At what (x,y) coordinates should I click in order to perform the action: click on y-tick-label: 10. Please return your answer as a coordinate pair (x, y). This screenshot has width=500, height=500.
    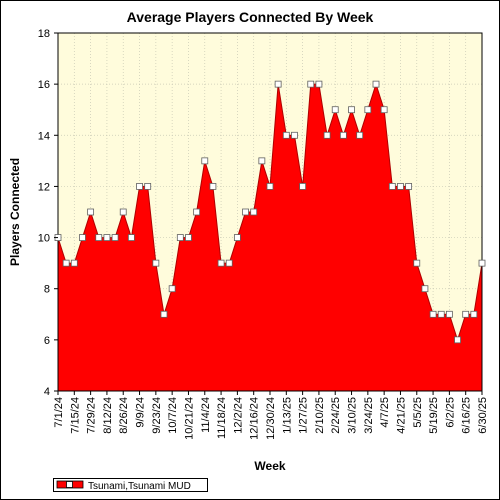
    Looking at the image, I should click on (44, 239).